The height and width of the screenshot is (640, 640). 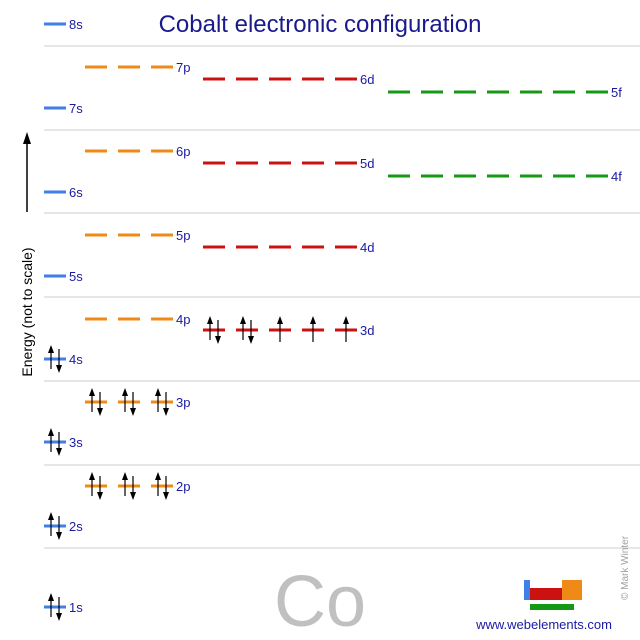 What do you see at coordinates (63, 359) in the screenshot?
I see `orbital-level-4s: 4s` at bounding box center [63, 359].